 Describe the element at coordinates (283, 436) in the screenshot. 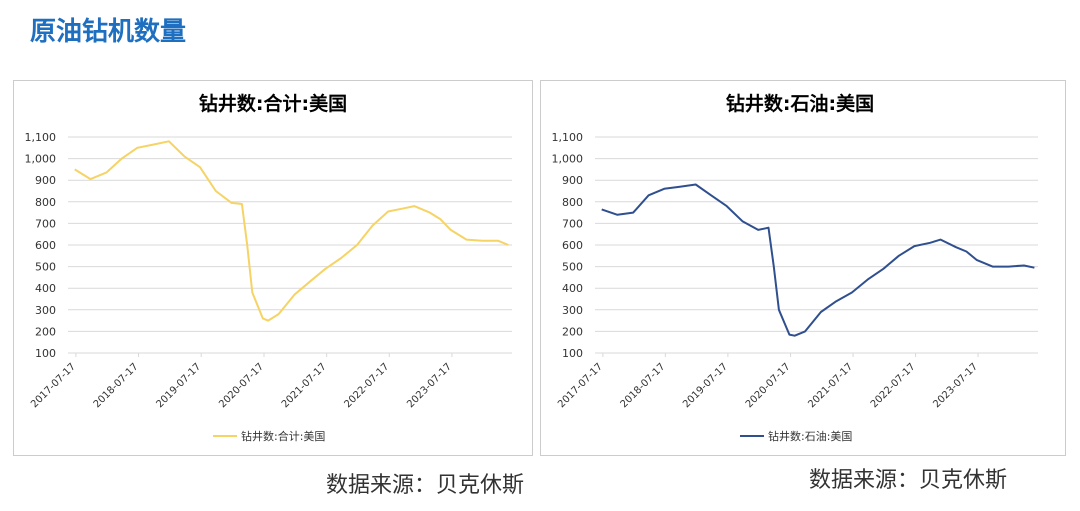

I see `legend-label: 钻井数:合计:美国` at that location.